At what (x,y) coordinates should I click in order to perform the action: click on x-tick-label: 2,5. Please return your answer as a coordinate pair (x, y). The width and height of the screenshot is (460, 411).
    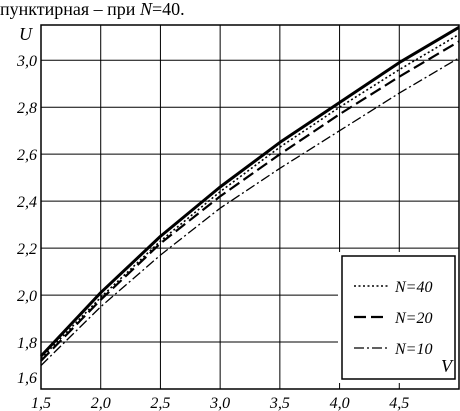
    Looking at the image, I should click on (160, 403).